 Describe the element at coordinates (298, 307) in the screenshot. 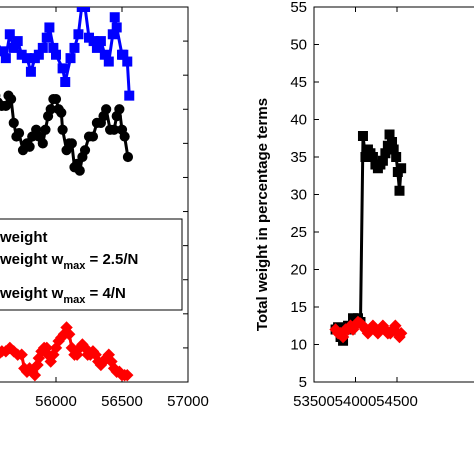

I see `y-tick-label: 15` at that location.